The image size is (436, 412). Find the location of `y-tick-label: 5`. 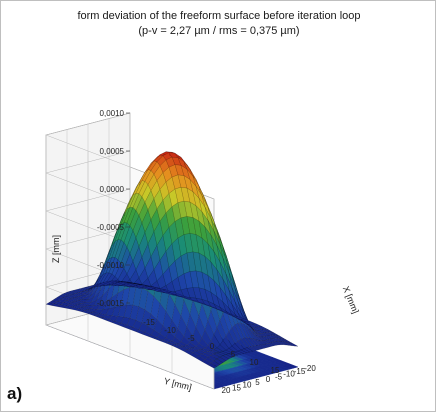

y-tick-label: 5 is located at coordinates (233, 354).